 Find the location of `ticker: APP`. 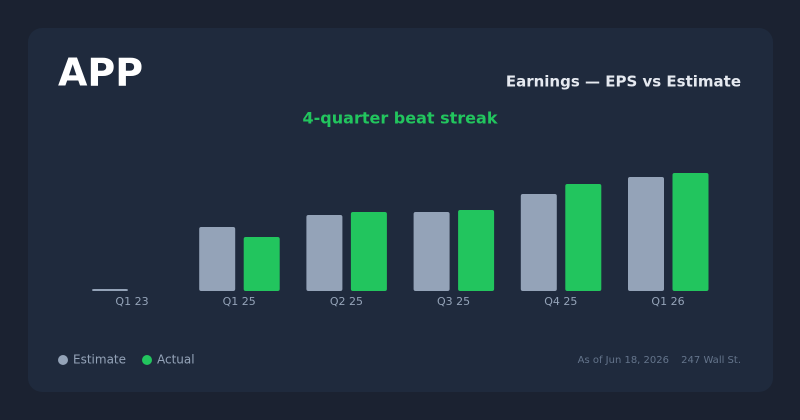

ticker: APP is located at coordinates (100, 73).